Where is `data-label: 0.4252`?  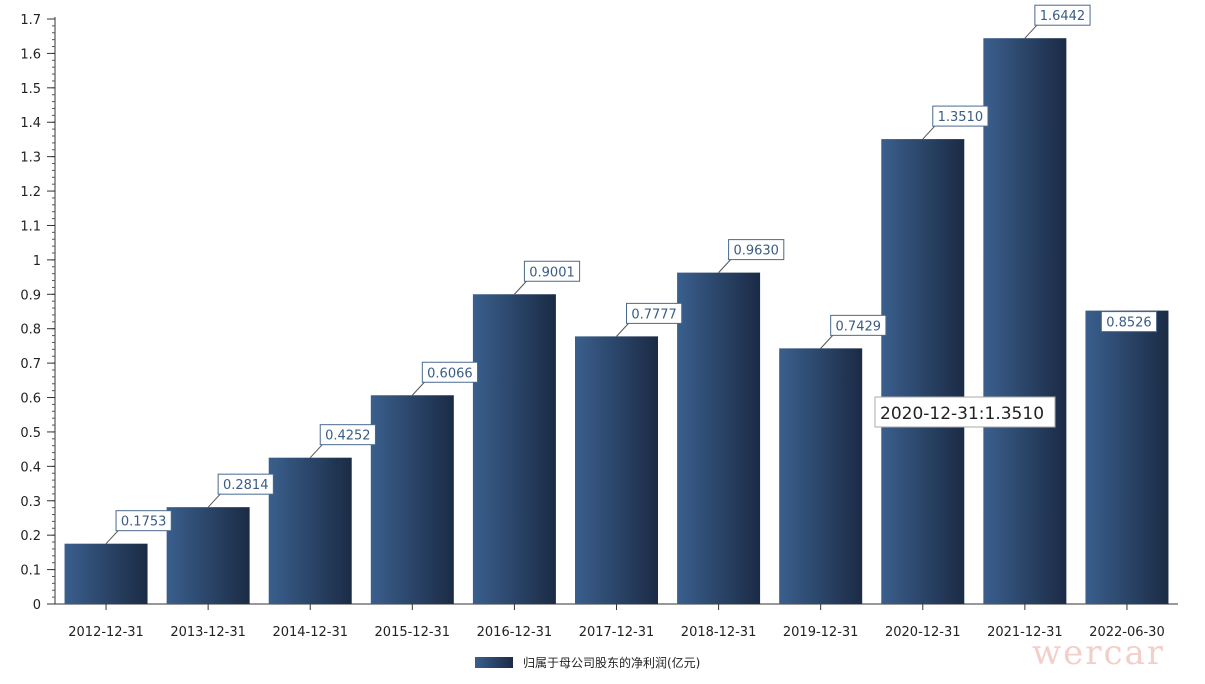 data-label: 0.4252 is located at coordinates (348, 436).